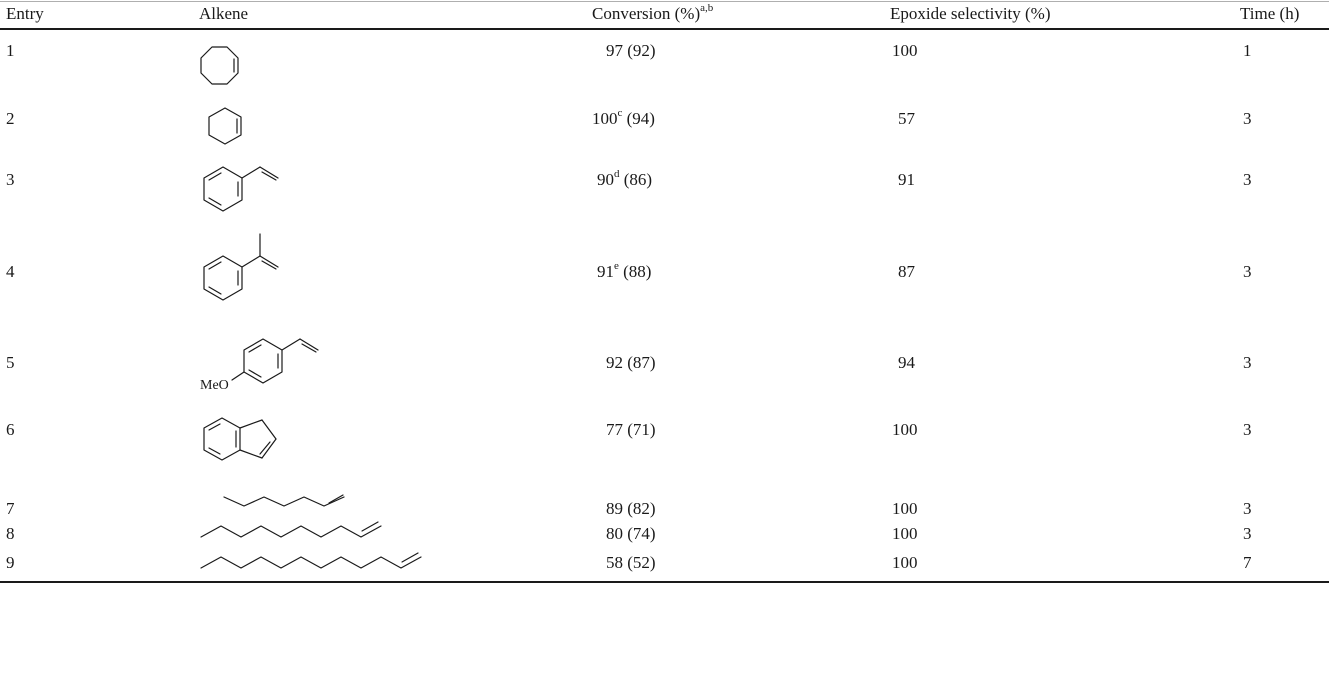 This screenshot has width=1329, height=676. Describe the element at coordinates (614, 362) in the screenshot. I see `conversion-main: 92` at that location.